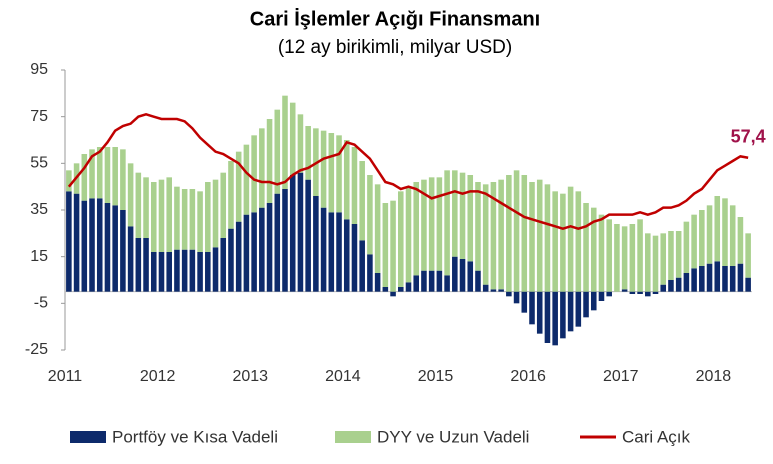 This screenshot has width=773, height=464. Describe the element at coordinates (39, 116) in the screenshot. I see `y-tick-label: 75` at that location.